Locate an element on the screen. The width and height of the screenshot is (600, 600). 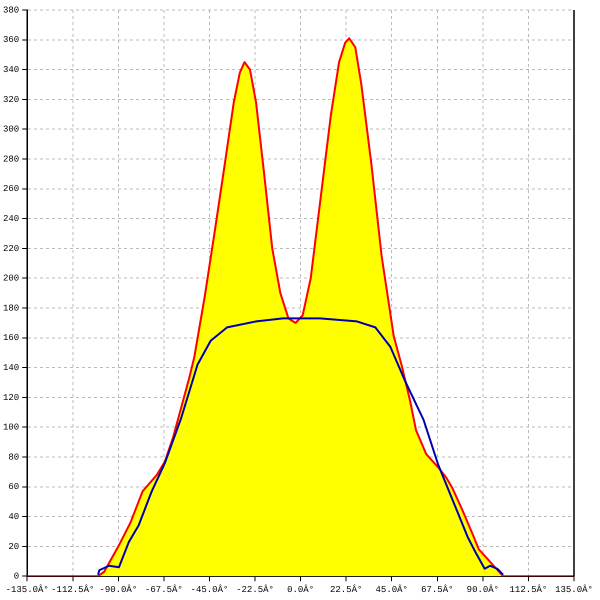
y-tick-label: 60 is located at coordinates (14, 487).